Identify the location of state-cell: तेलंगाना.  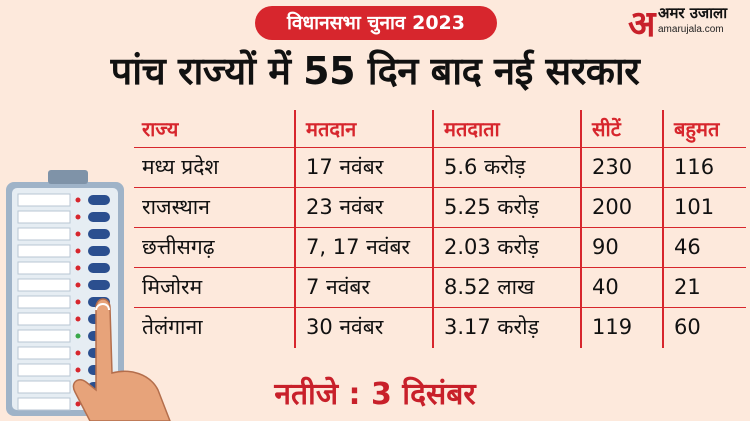
(172, 327).